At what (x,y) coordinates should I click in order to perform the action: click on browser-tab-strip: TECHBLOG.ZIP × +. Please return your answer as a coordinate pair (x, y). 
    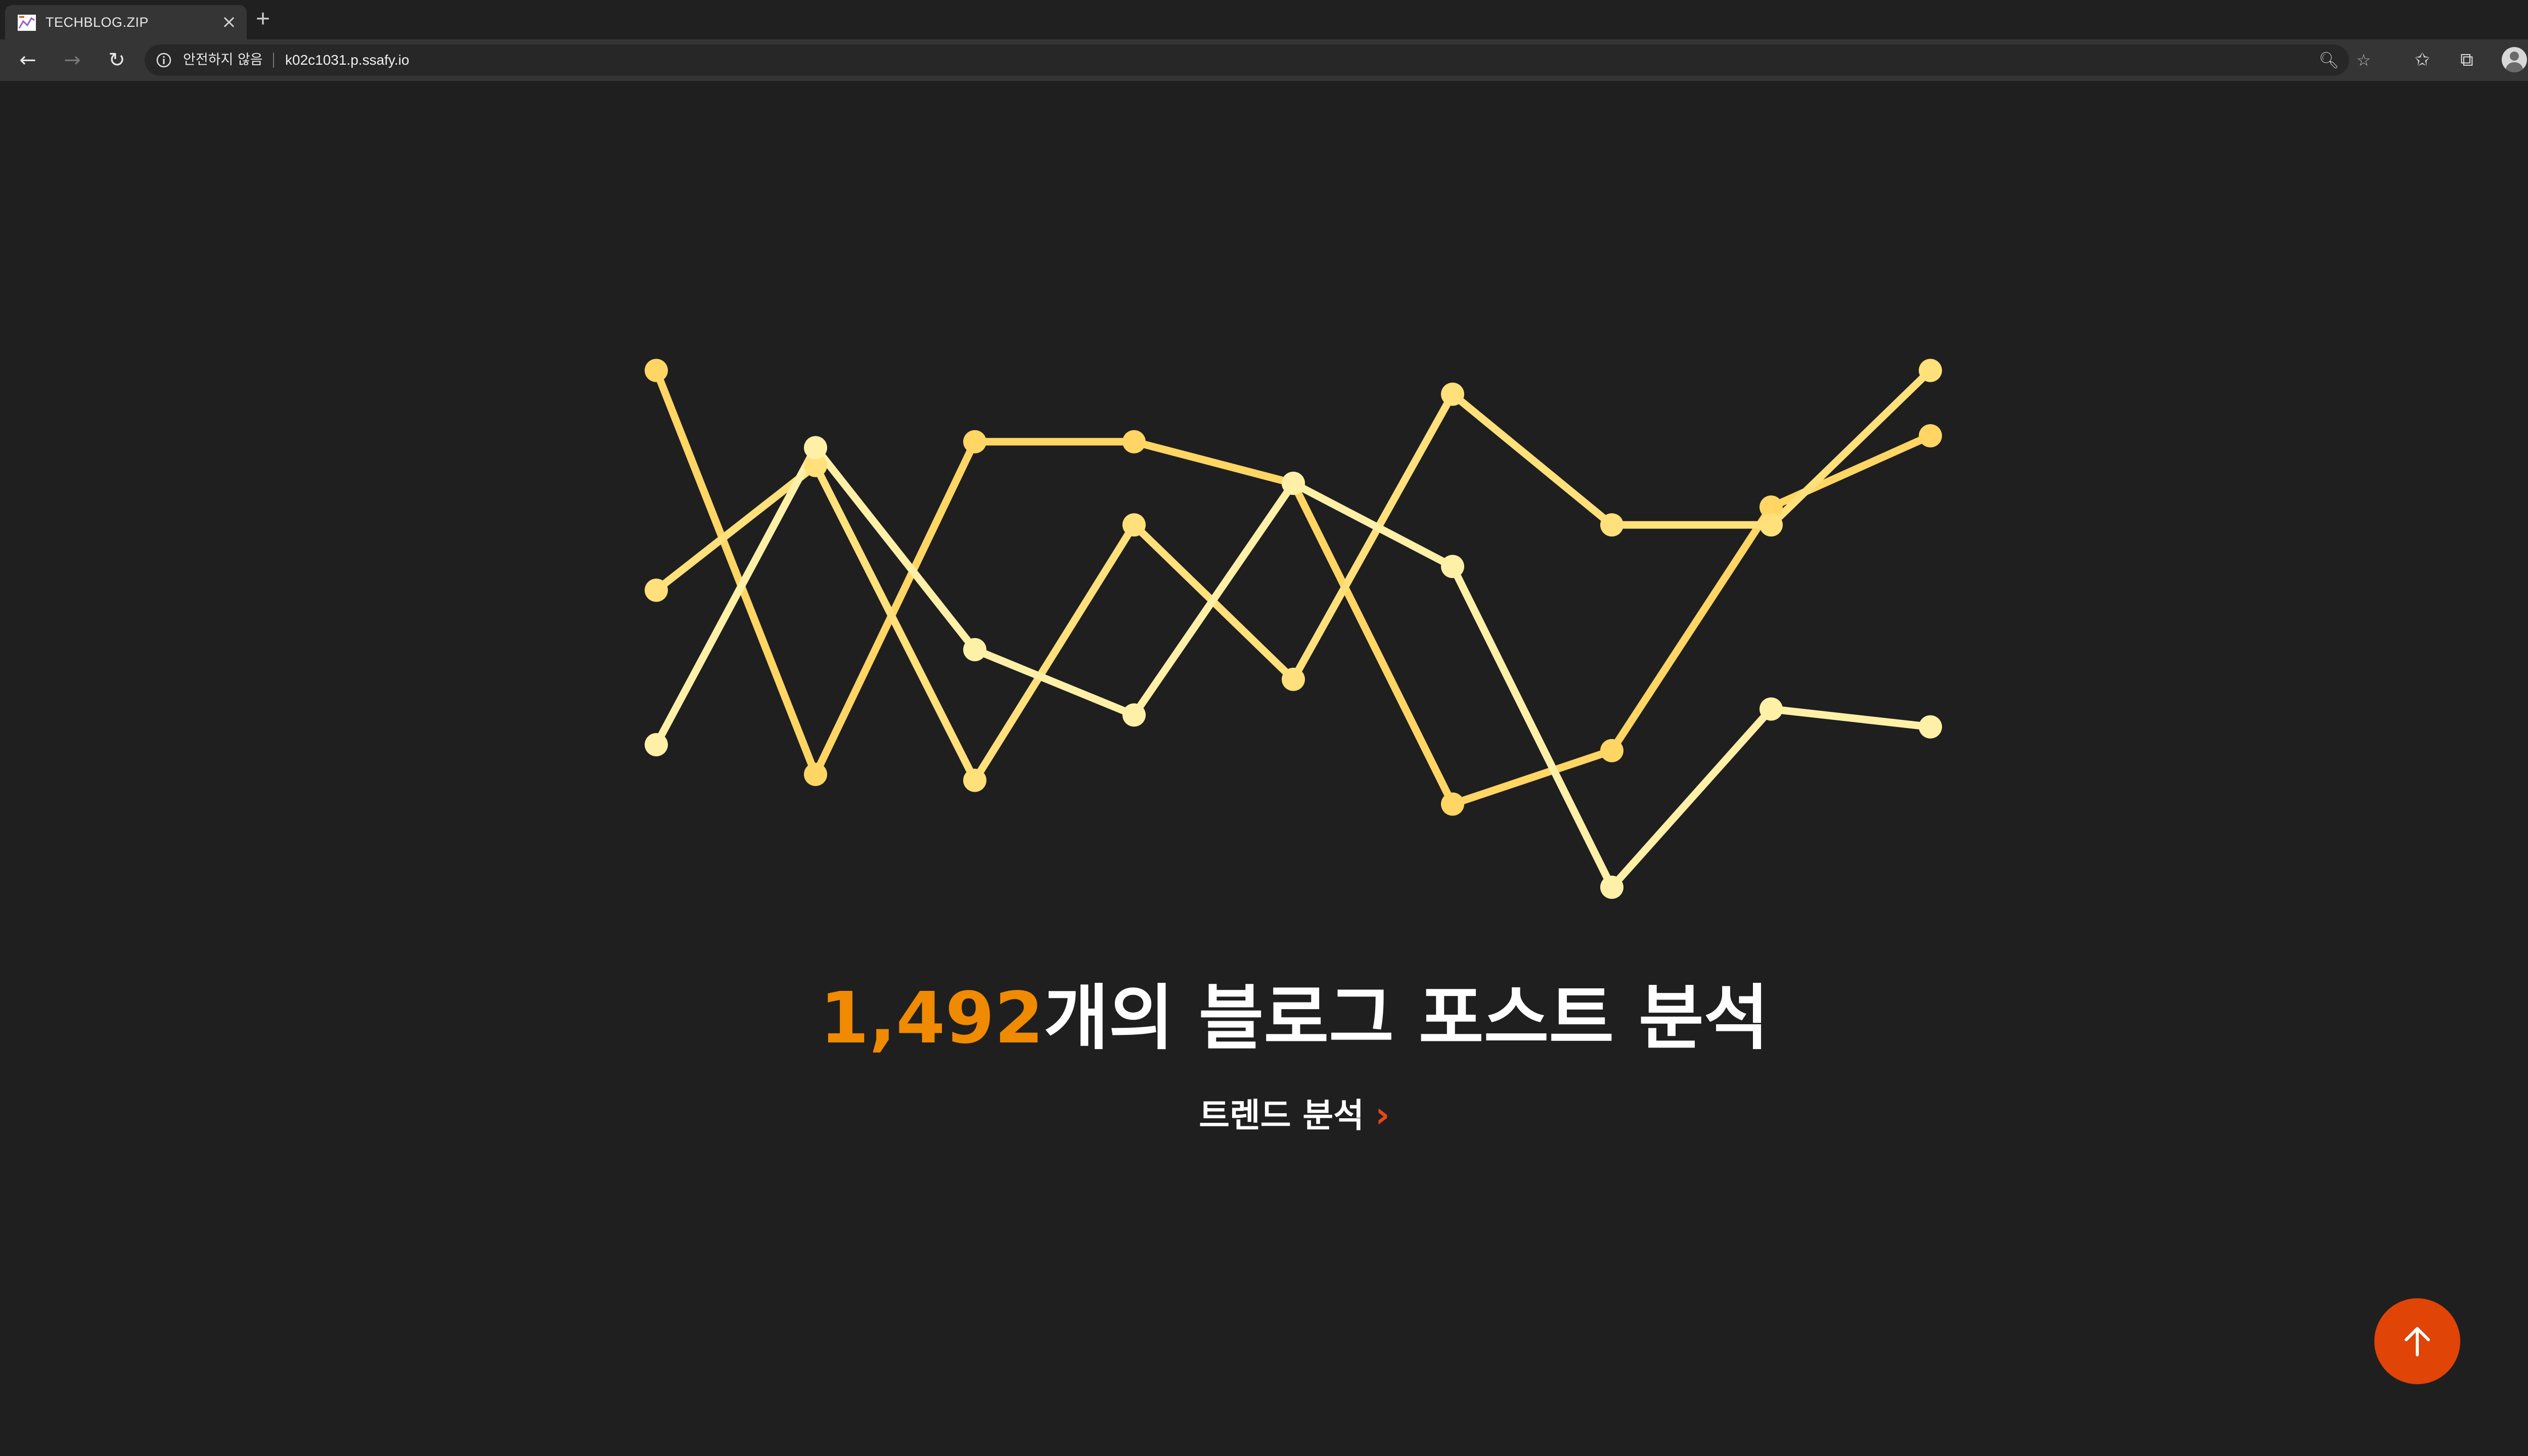
    Looking at the image, I should click on (1264, 19).